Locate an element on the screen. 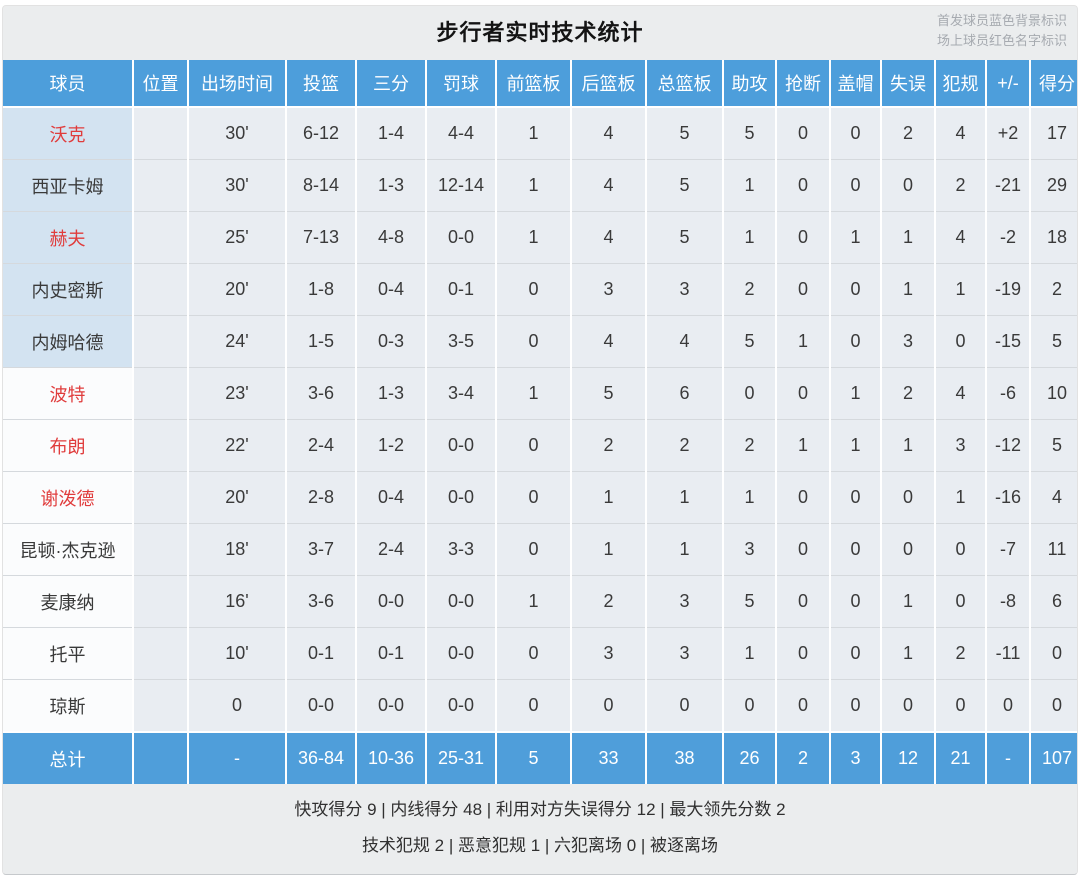  totals-stat-cell: 5 is located at coordinates (534, 757).